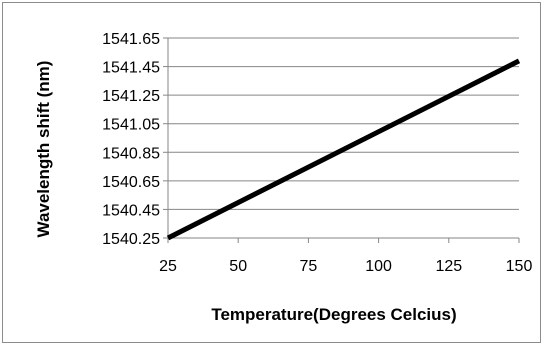 The height and width of the screenshot is (347, 545). What do you see at coordinates (131, 153) in the screenshot?
I see `y-tick-label: 1540.85` at bounding box center [131, 153].